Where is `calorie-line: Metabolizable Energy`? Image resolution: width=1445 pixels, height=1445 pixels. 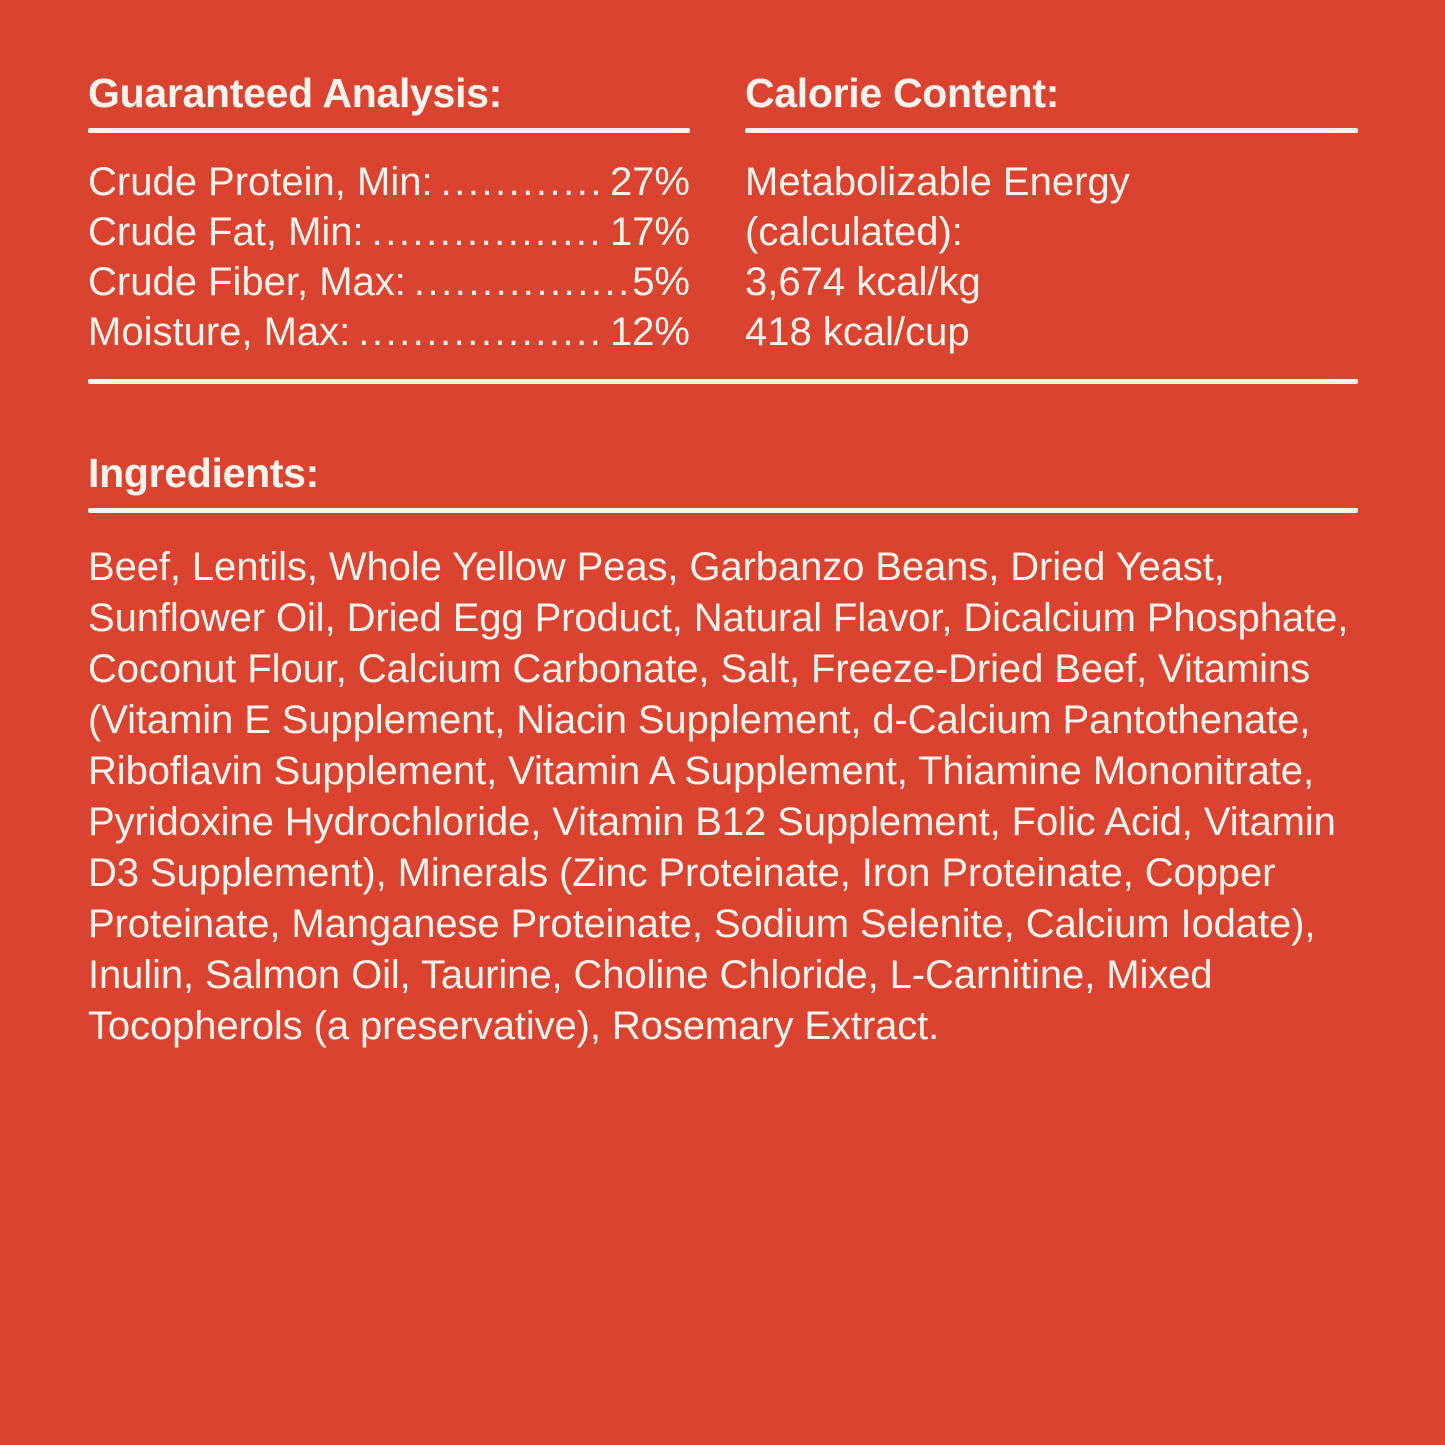
calorie-line: Metabolizable Energy is located at coordinates (937, 182).